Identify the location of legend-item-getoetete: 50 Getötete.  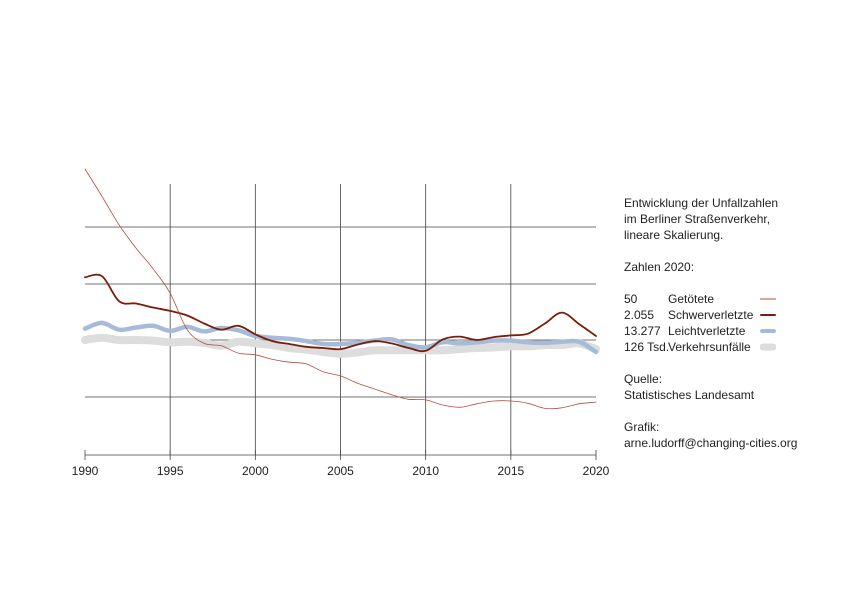
(710, 299).